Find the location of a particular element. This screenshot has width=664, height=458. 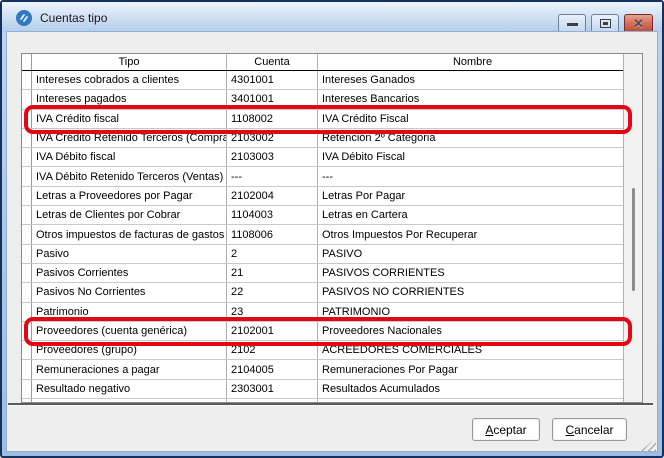

column-header-tipo: Tipo is located at coordinates (129, 62).